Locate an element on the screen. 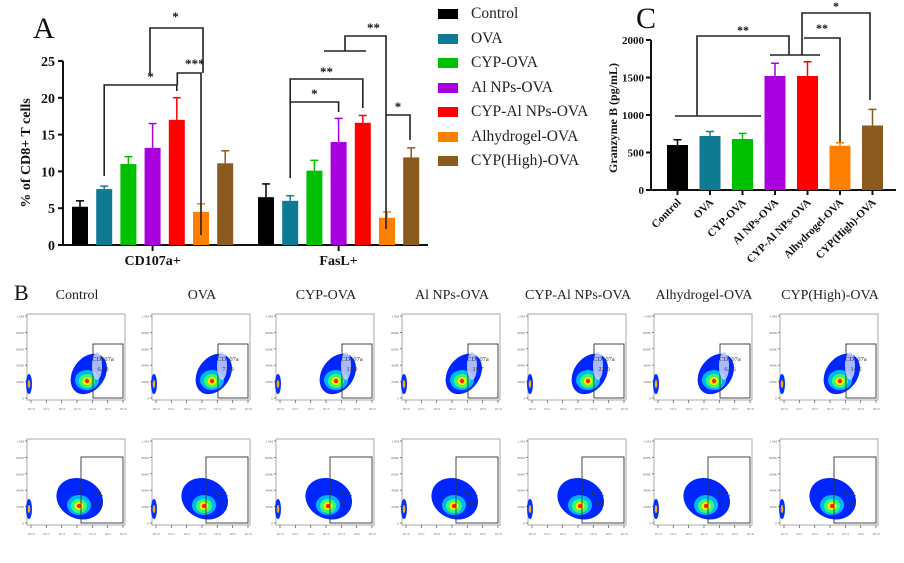  x-tick-label: FasL+ is located at coordinates (338, 261).